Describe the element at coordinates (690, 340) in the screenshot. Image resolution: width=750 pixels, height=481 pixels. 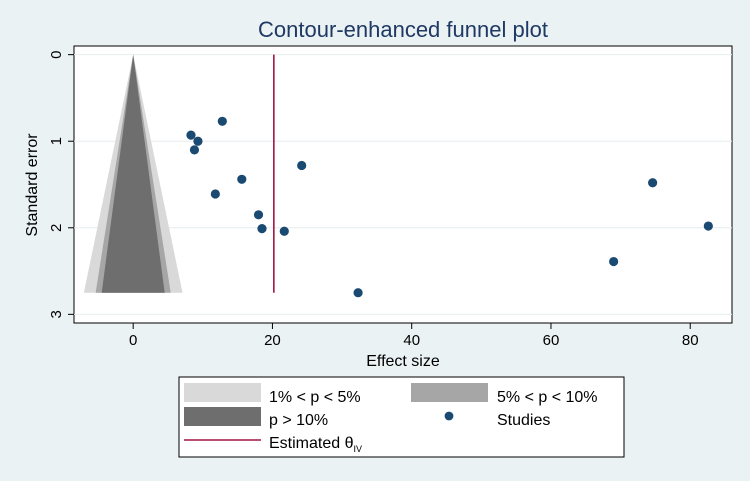
I see `x-tick-label: 80` at that location.